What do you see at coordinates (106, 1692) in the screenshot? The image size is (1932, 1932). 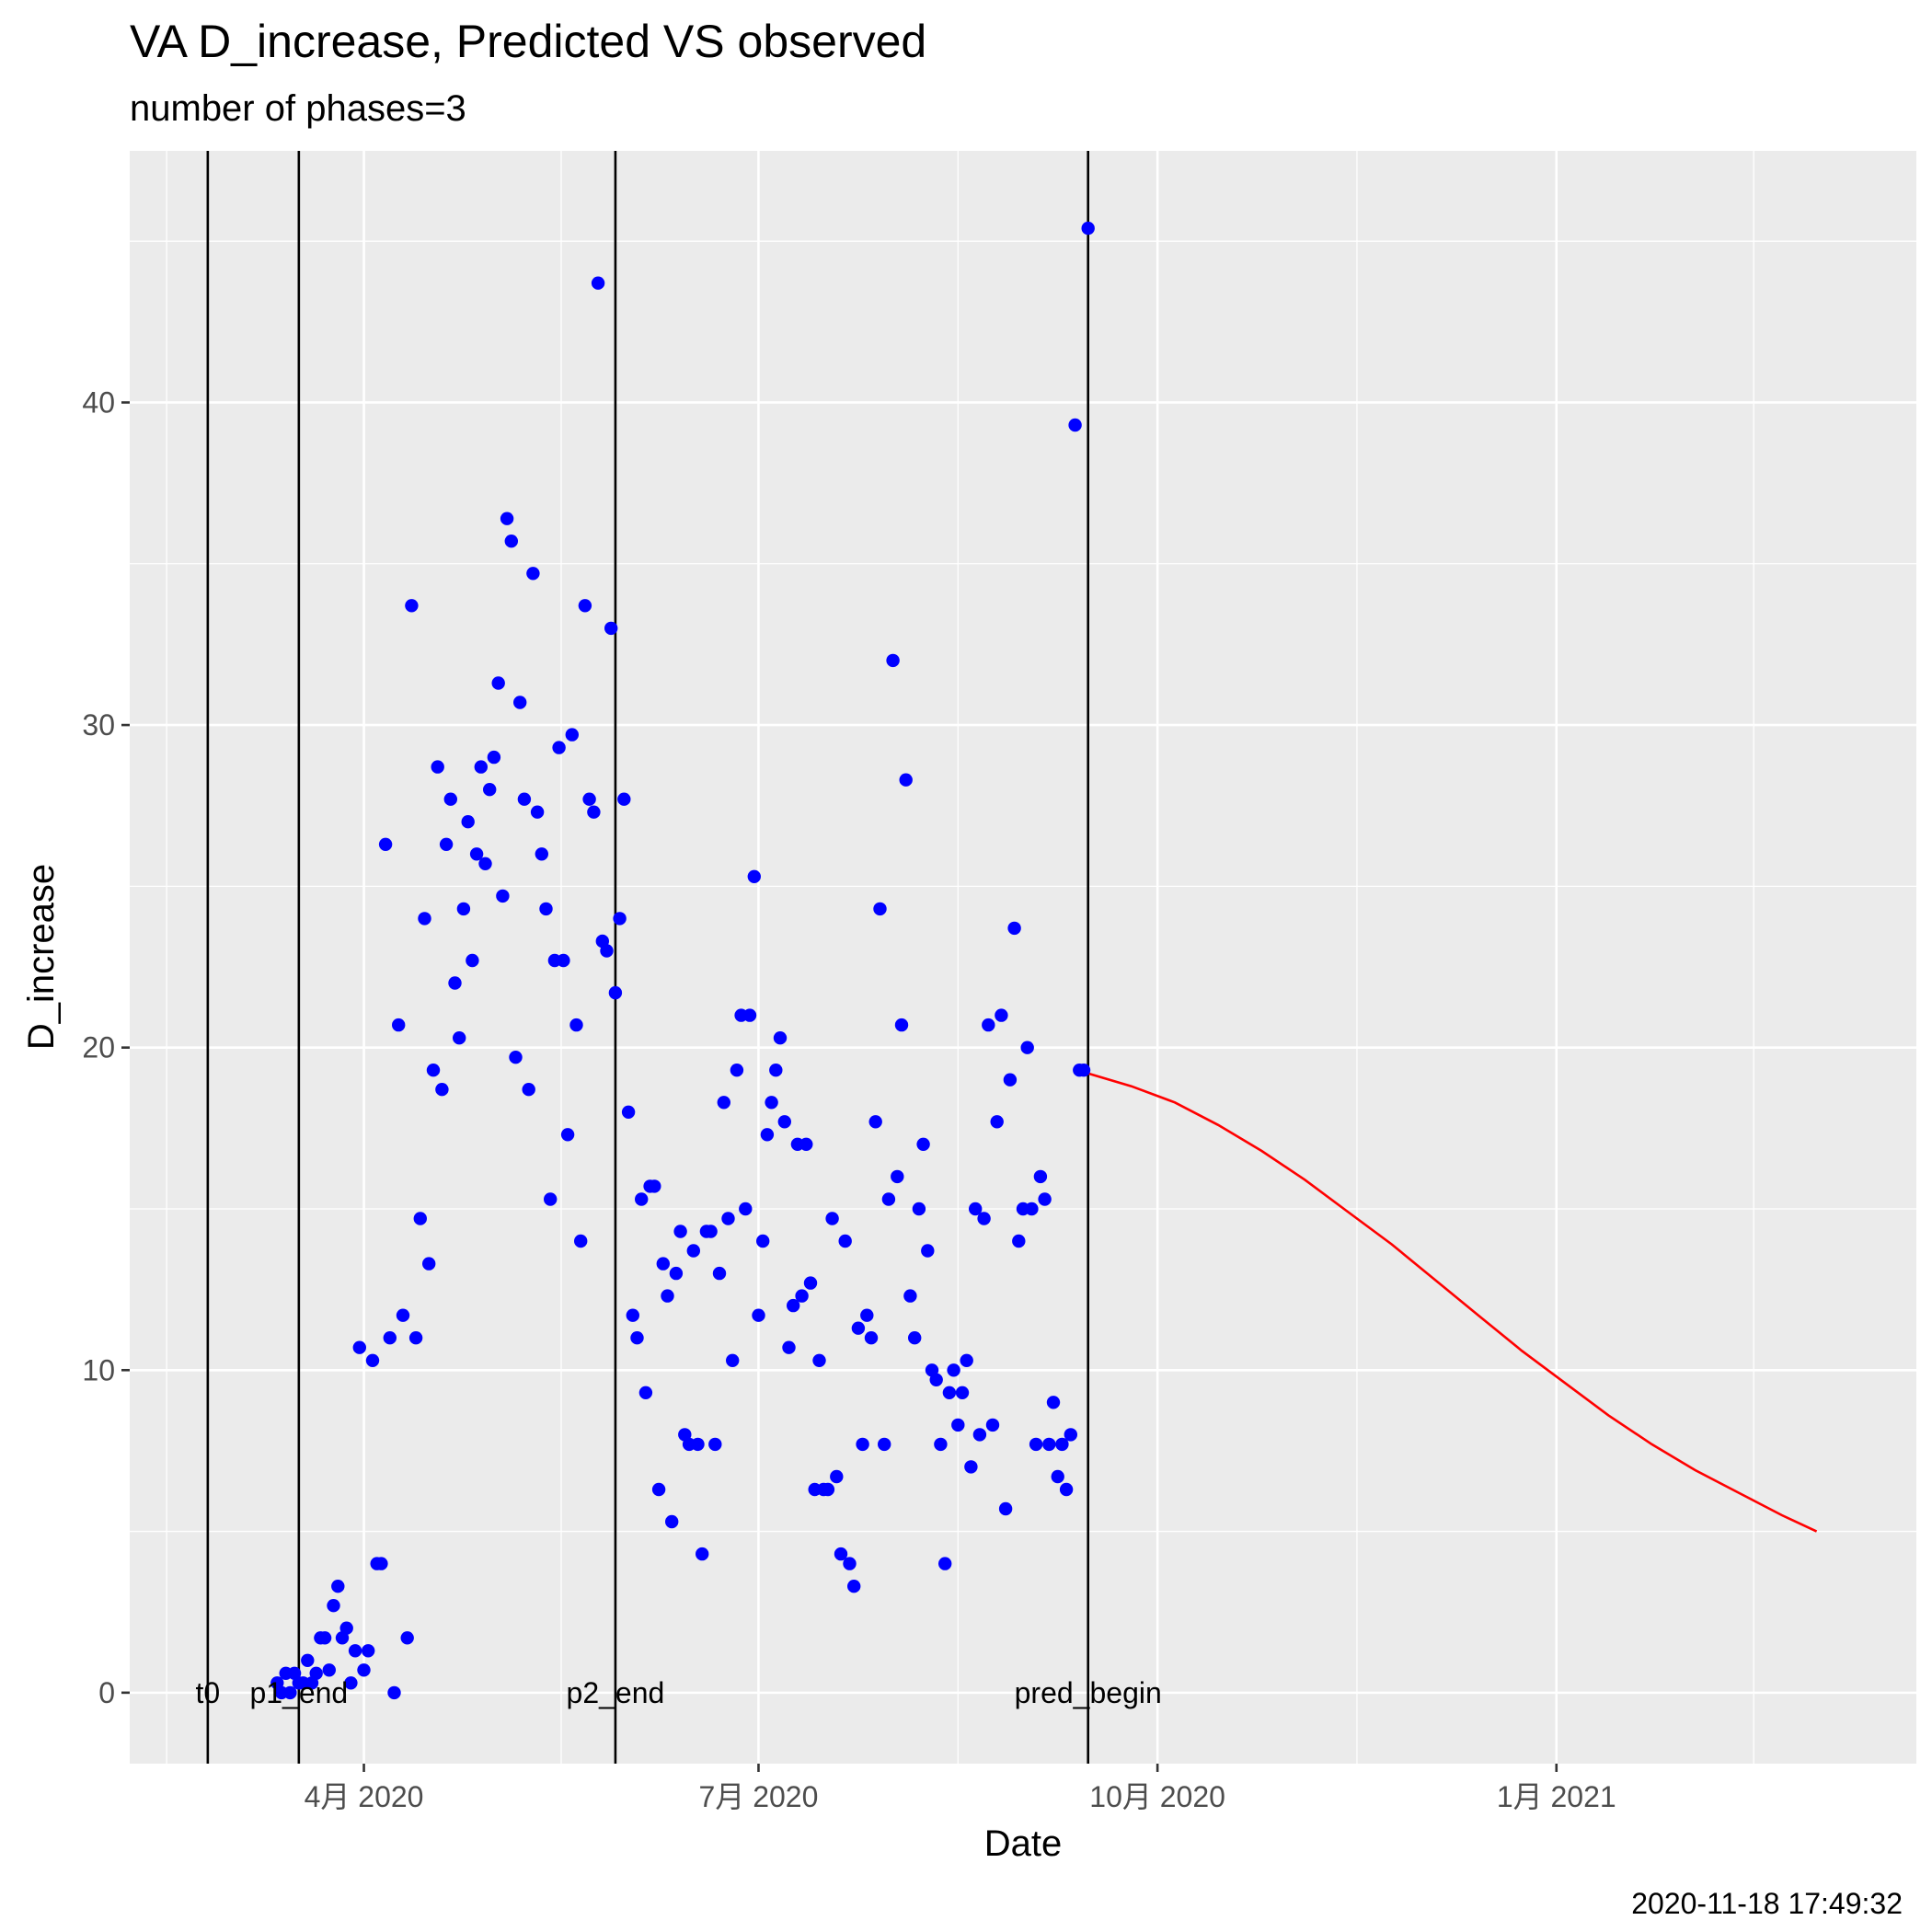 I see `y-tick-label: 0` at bounding box center [106, 1692].